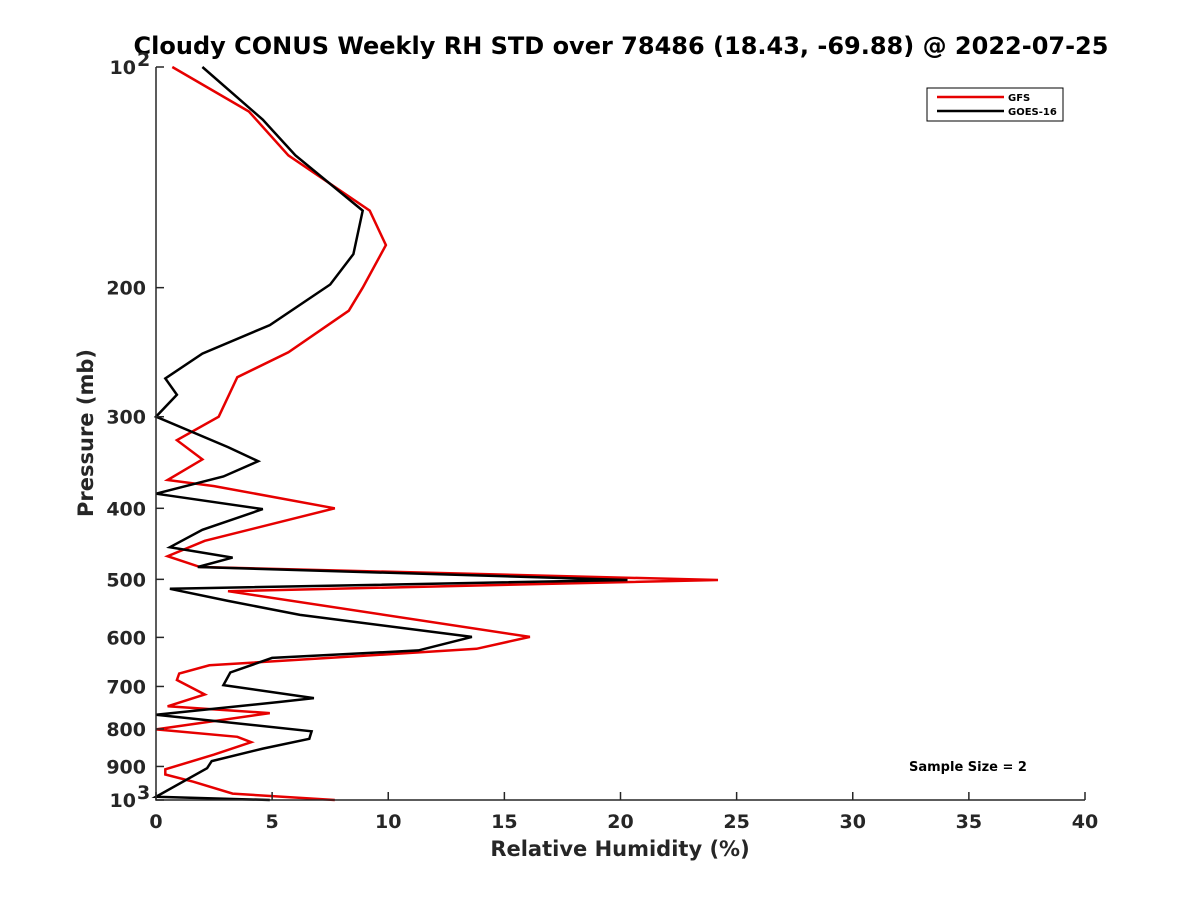  Describe the element at coordinates (126, 509) in the screenshot. I see `y-tick-label: 400` at that location.